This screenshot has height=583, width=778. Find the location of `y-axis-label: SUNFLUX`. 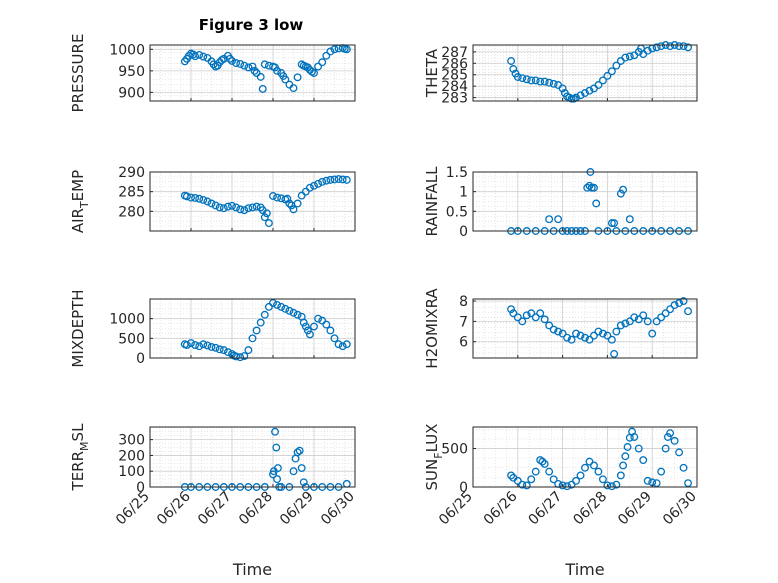

y-axis-label: SUNFLUX is located at coordinates (434, 457).